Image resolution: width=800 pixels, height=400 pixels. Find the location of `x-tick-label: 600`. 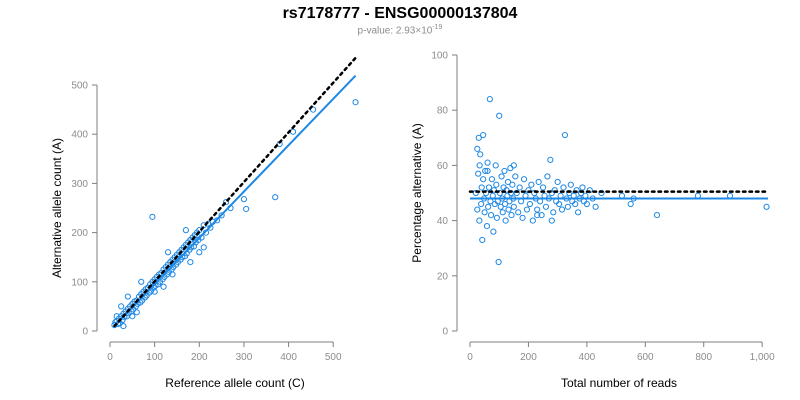

x-tick-label: 600 is located at coordinates (645, 357).